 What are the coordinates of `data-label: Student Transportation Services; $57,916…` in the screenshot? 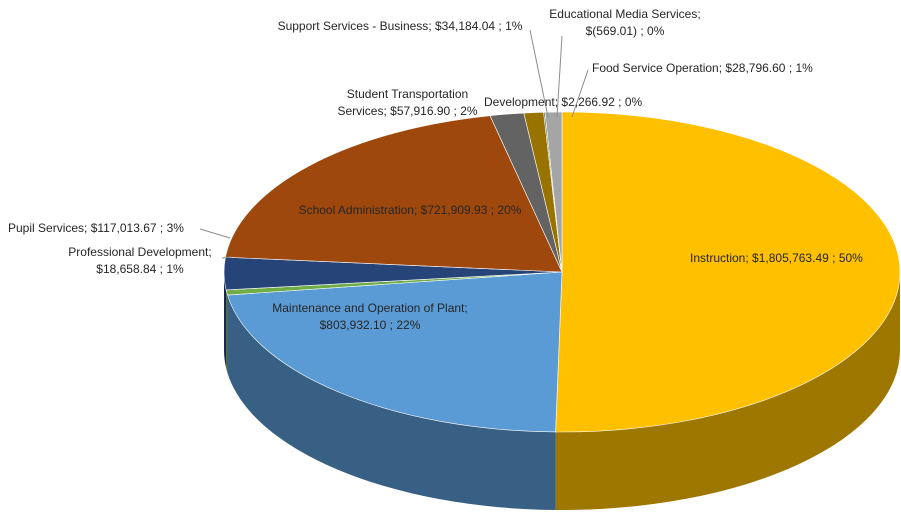 It's located at (407, 103).